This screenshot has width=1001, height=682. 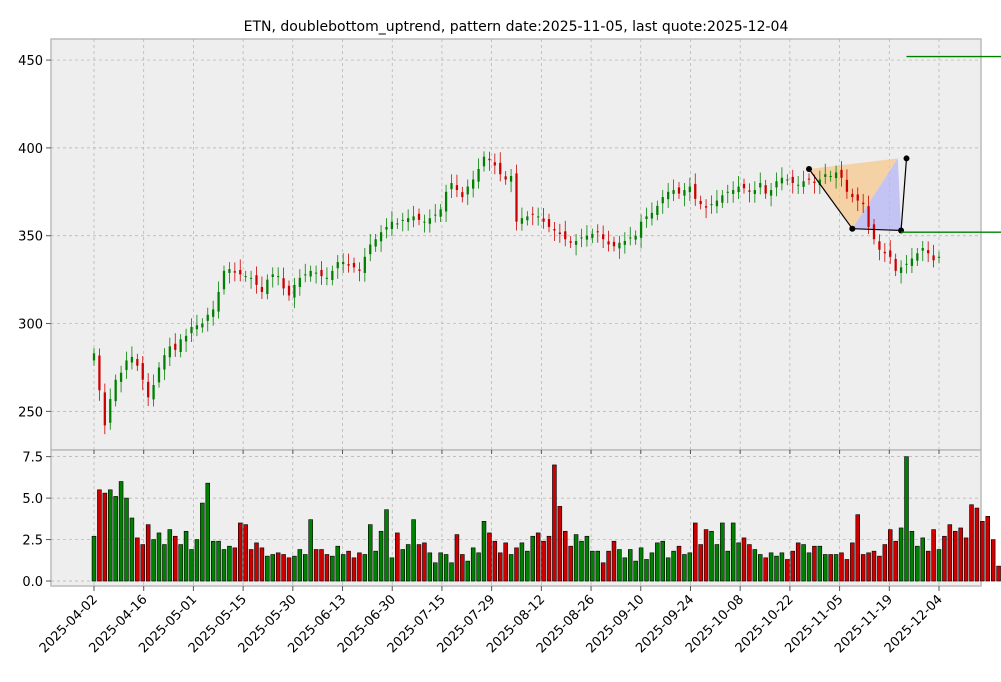 I want to click on pattern-point, so click(x=809, y=168).